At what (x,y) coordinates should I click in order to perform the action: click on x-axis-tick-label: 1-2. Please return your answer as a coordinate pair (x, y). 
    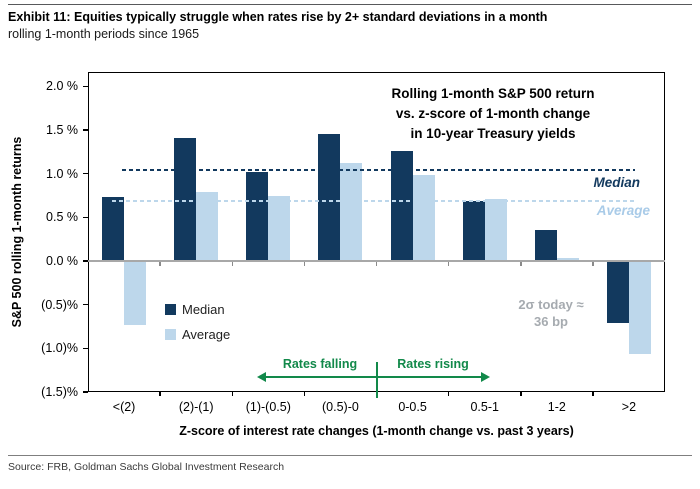
    Looking at the image, I should click on (556, 407).